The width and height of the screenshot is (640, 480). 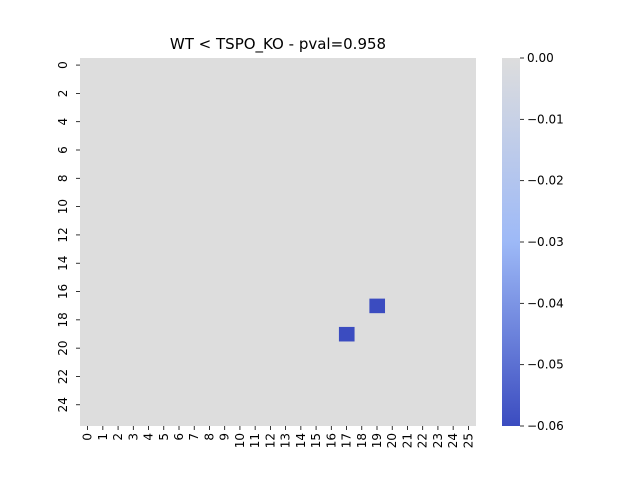 I want to click on x-tick-label: 6, so click(x=179, y=437).